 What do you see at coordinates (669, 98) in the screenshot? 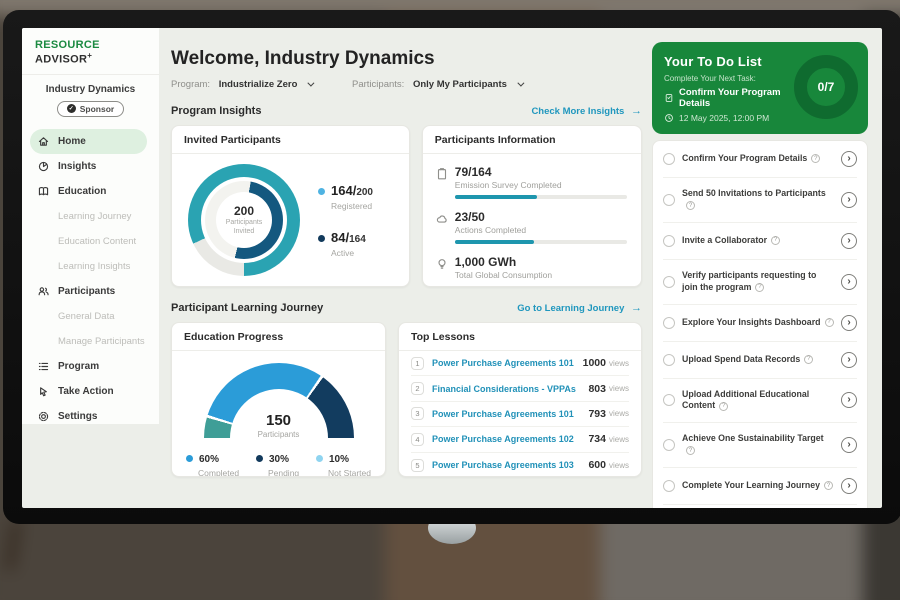
I see `clipboard-icon` at bounding box center [669, 98].